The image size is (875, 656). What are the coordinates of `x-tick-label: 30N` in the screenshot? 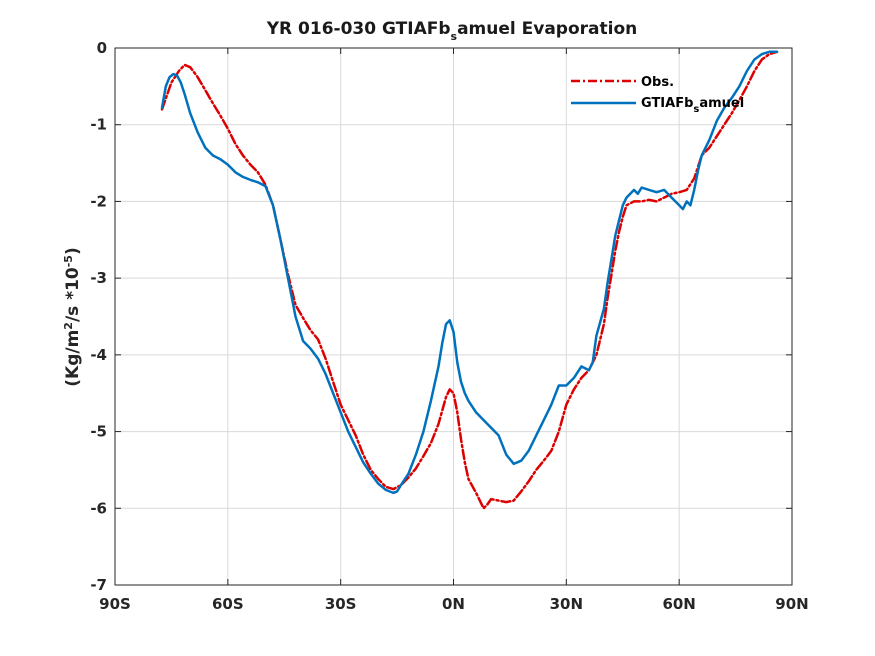 It's located at (566, 604).